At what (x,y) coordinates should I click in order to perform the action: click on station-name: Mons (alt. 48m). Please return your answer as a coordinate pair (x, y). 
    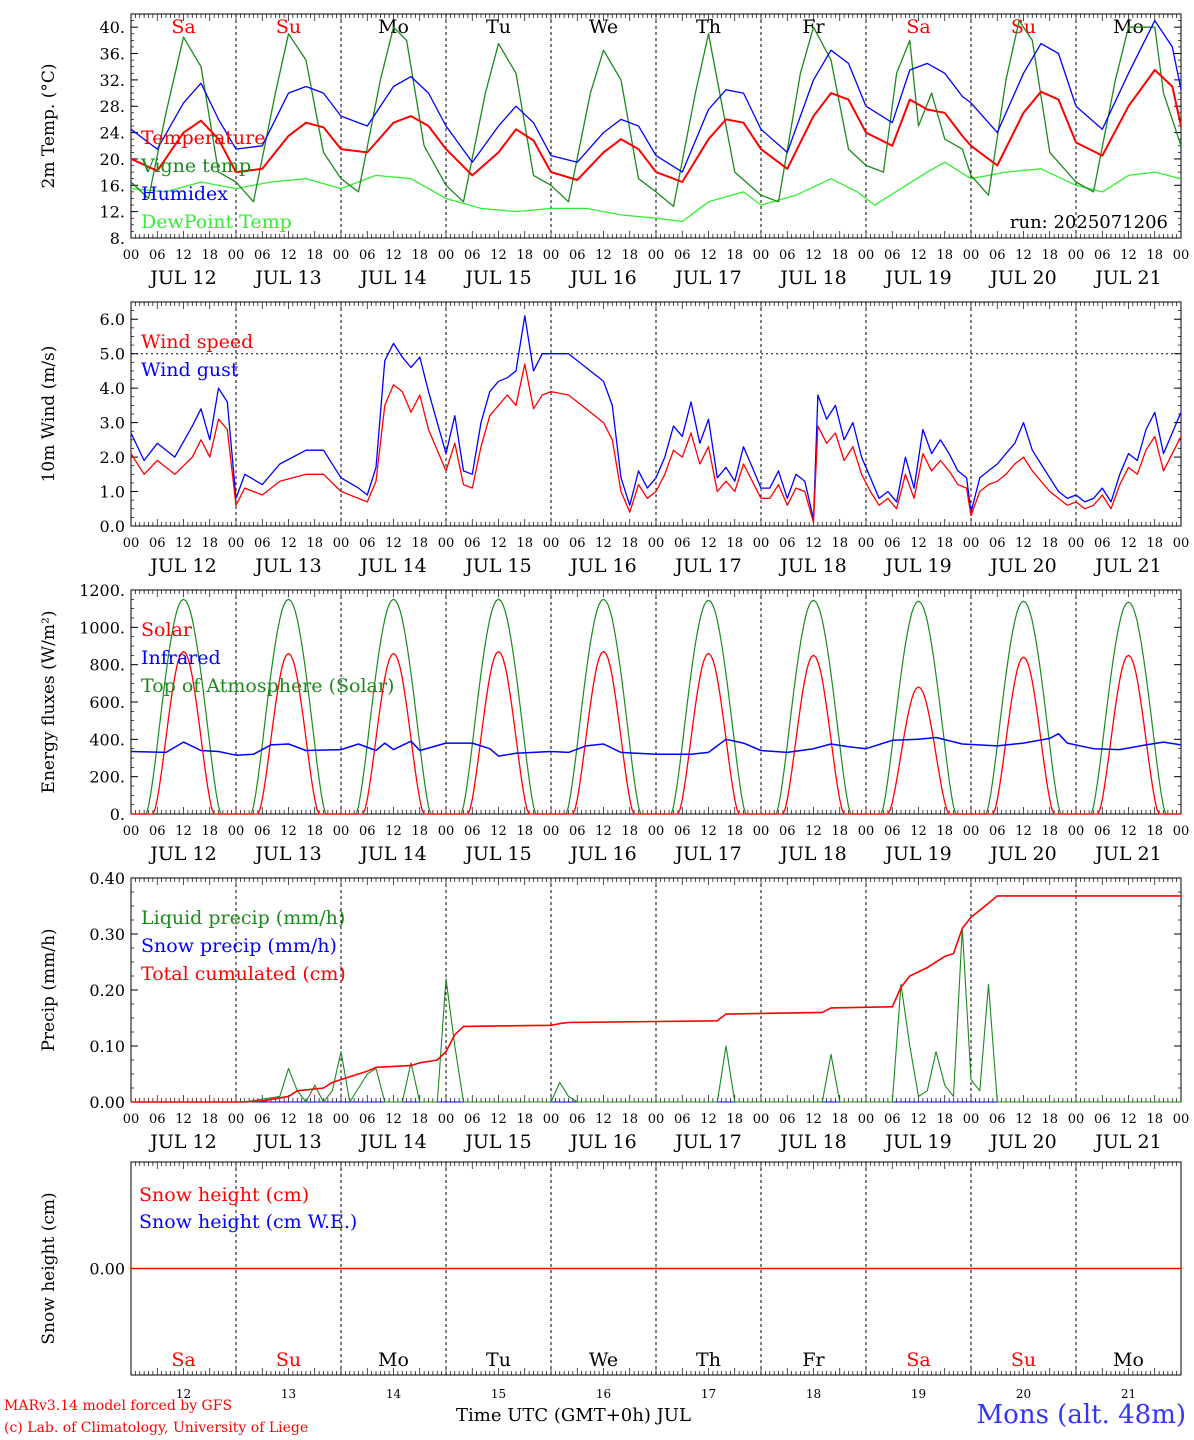
    Looking at the image, I should click on (1081, 1415).